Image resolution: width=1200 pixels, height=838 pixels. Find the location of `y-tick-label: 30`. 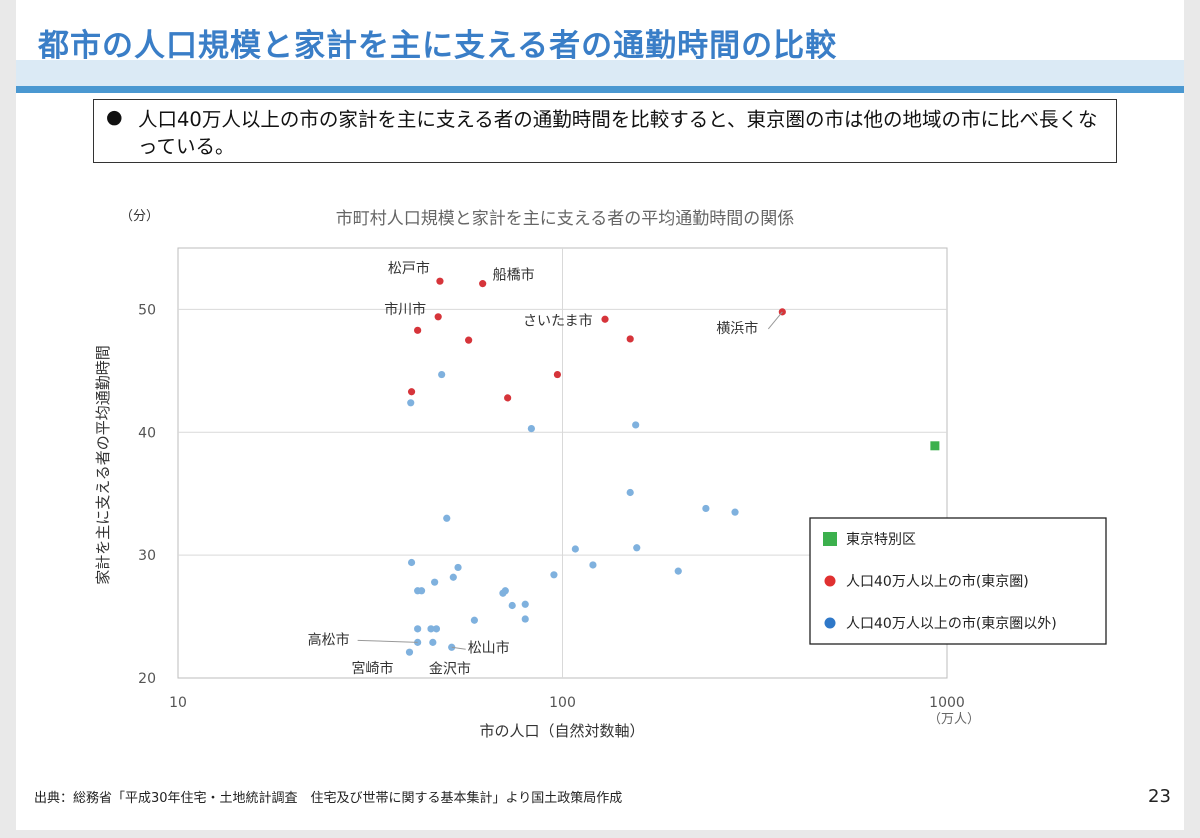

y-tick-label: 30 is located at coordinates (147, 556).